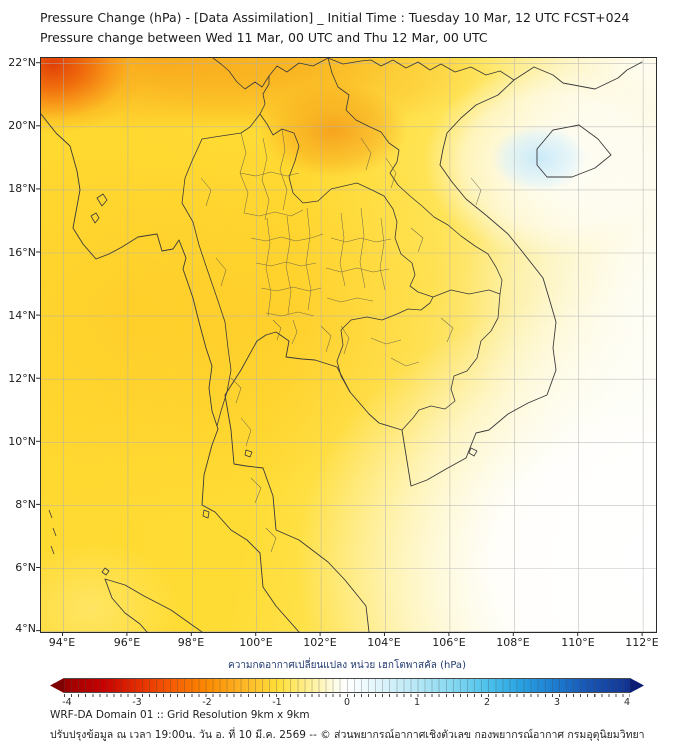 This screenshot has width=676, height=756. I want to click on lon-tick-label-94e: 94°E, so click(62, 642).